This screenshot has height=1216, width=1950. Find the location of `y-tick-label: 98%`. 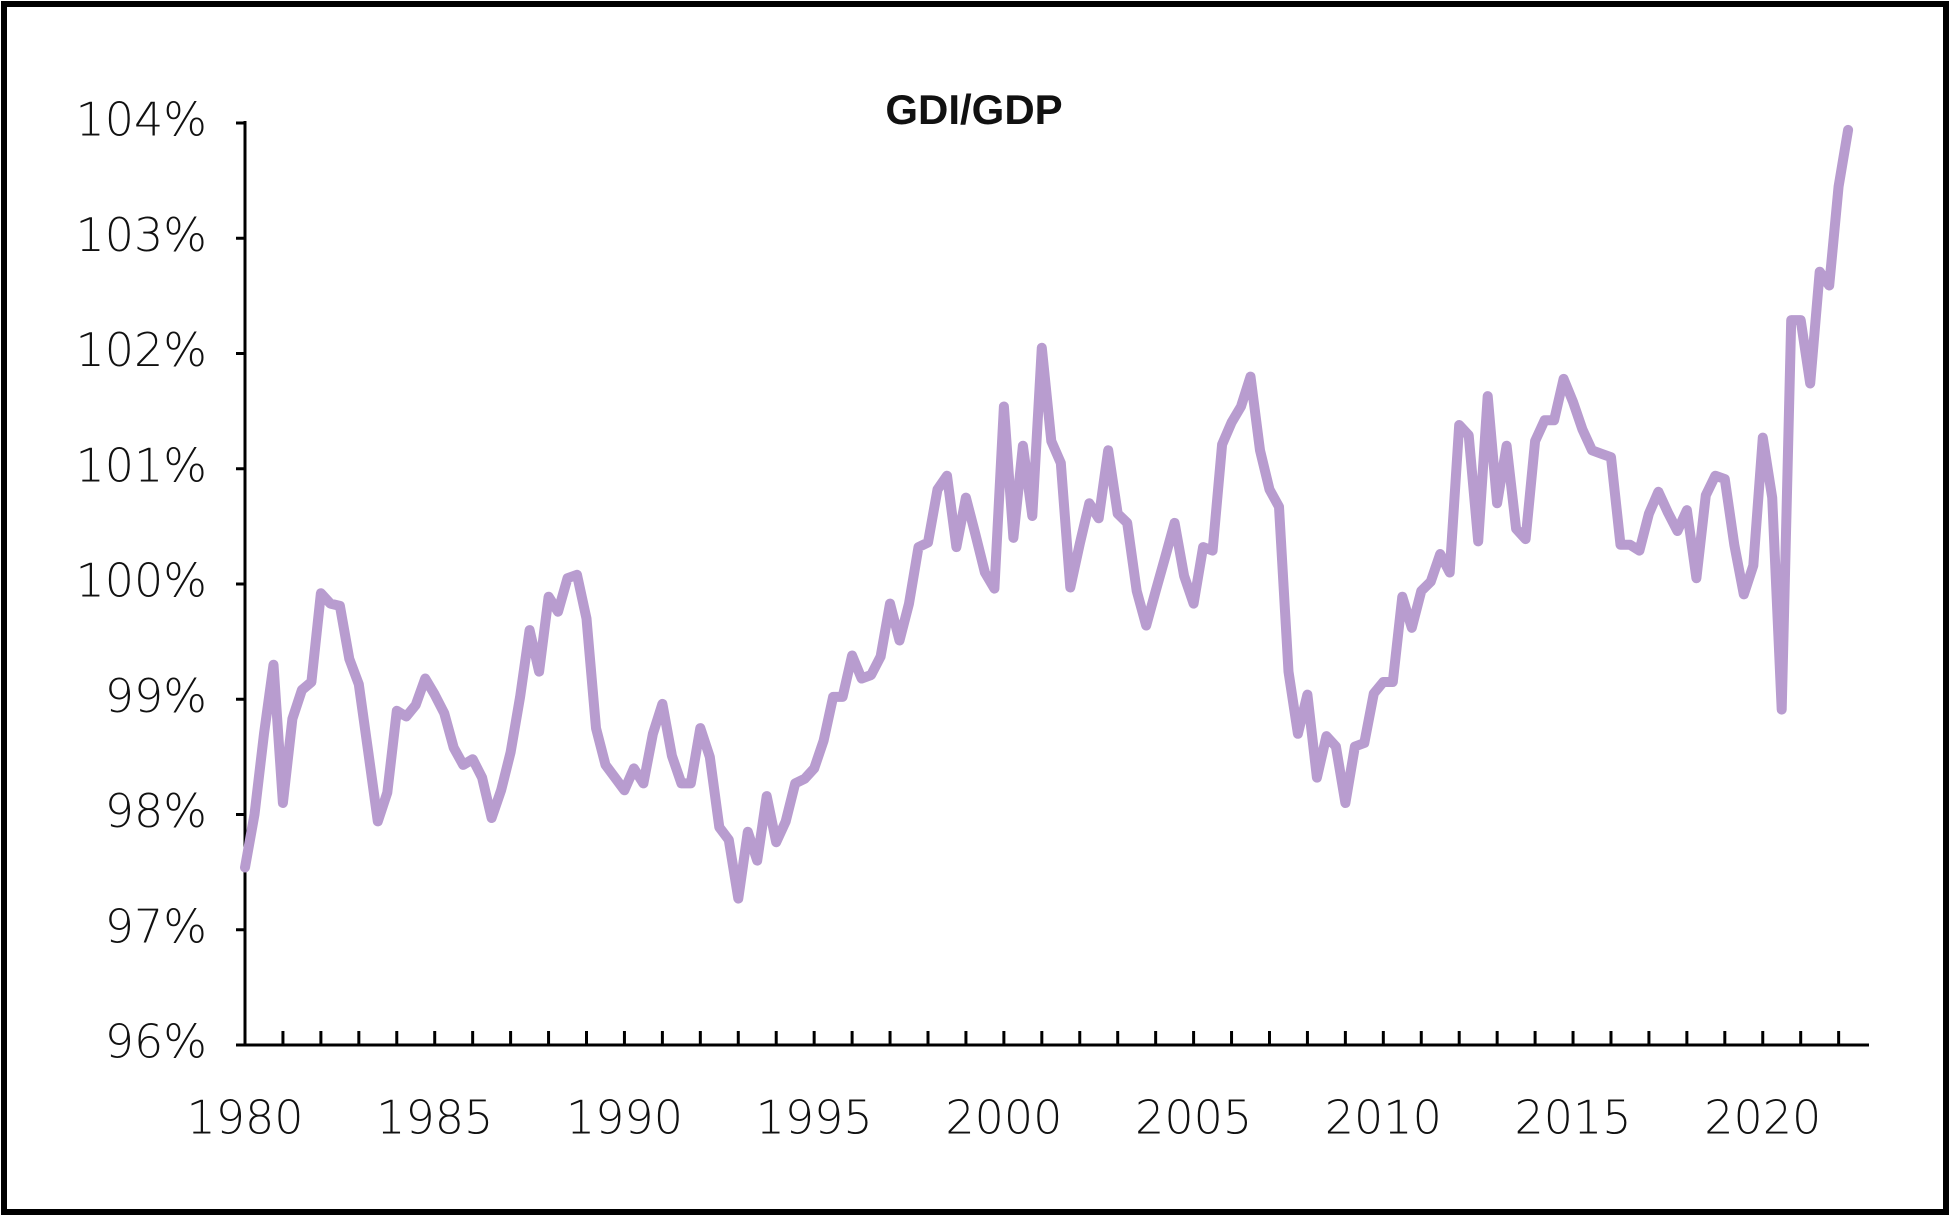

y-tick-label: 98% is located at coordinates (156, 811).